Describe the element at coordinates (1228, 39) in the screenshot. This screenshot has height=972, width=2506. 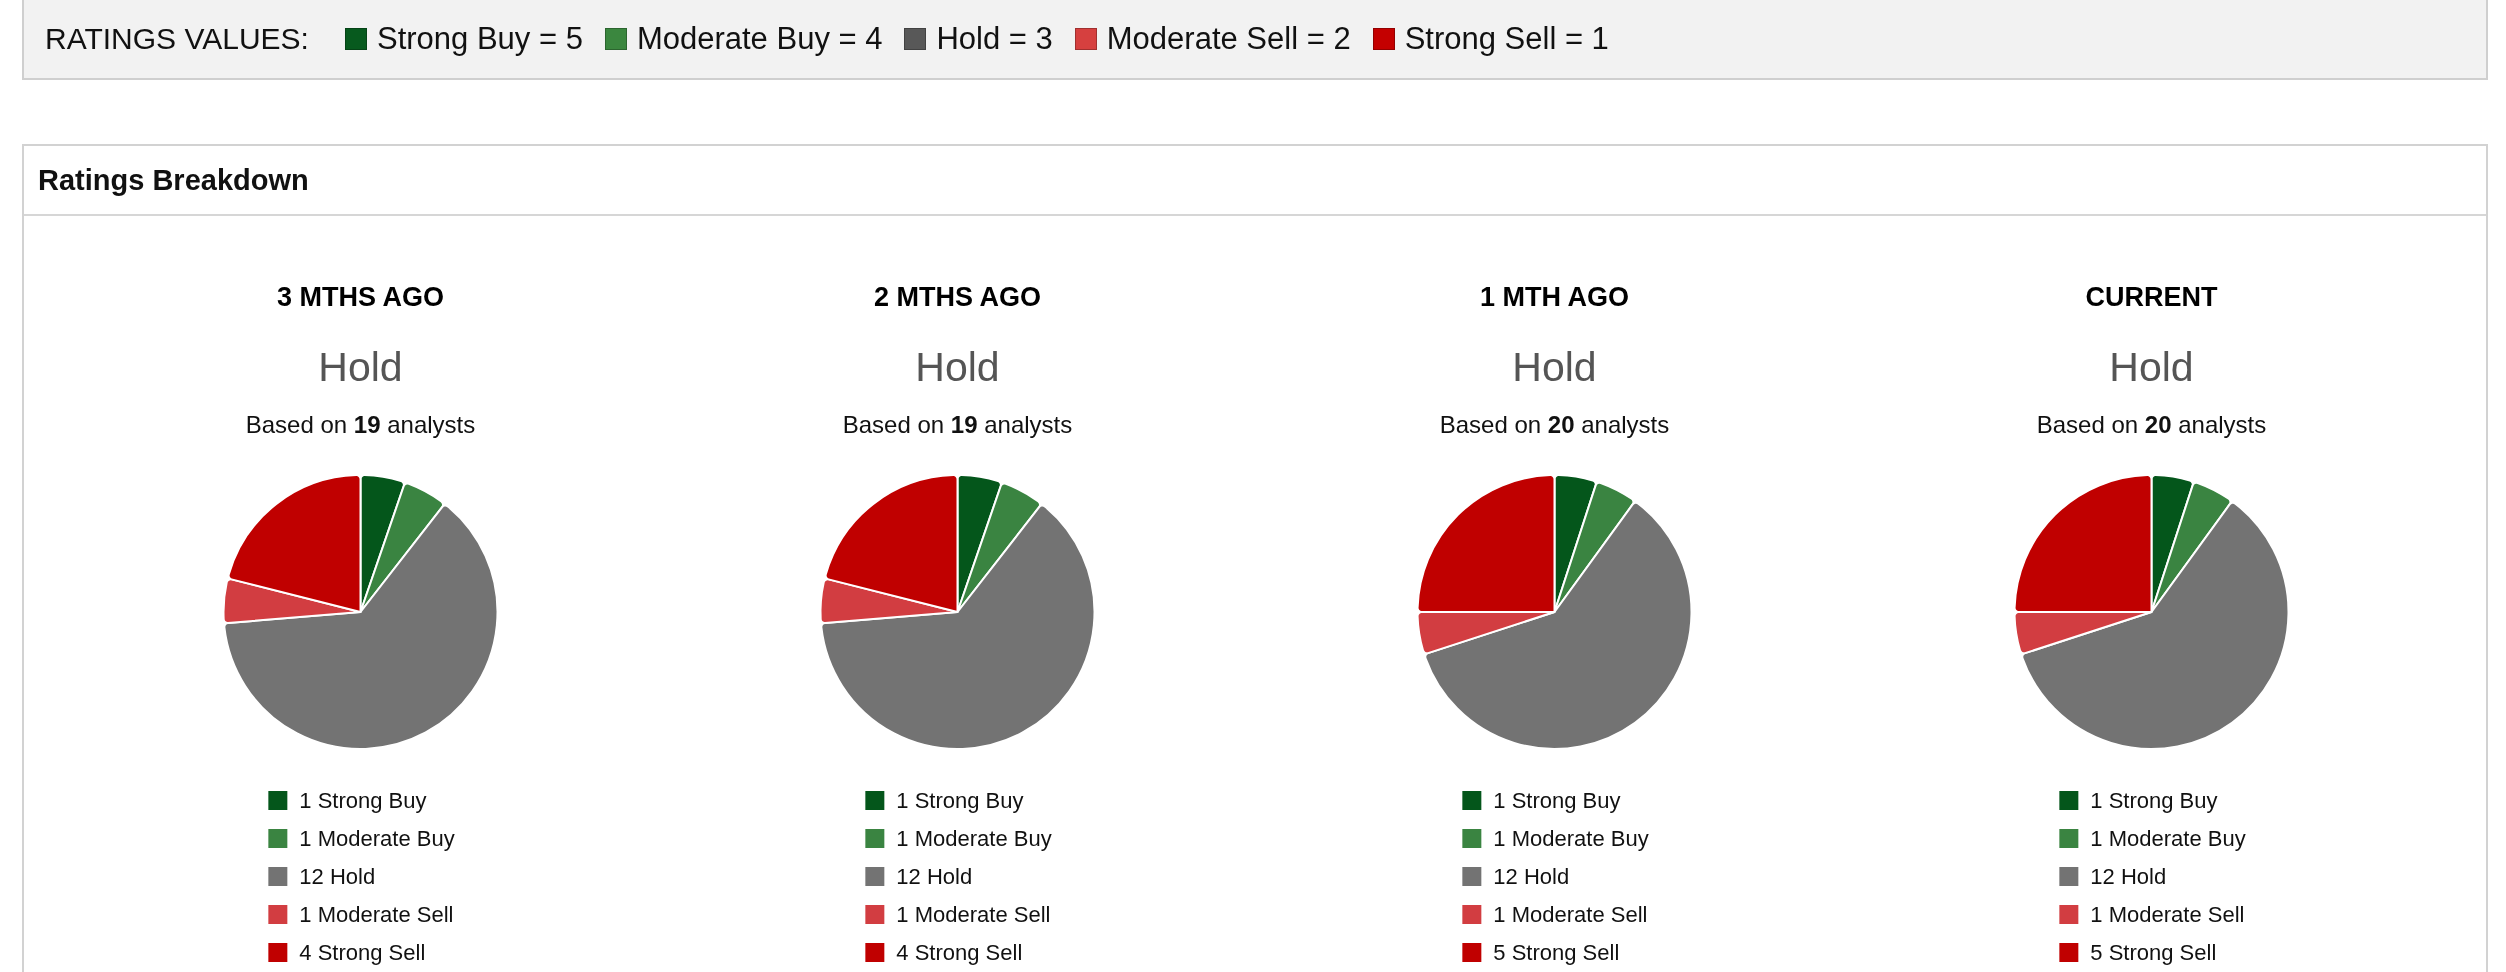
I see `category-label: Moderate Sell = 2` at that location.